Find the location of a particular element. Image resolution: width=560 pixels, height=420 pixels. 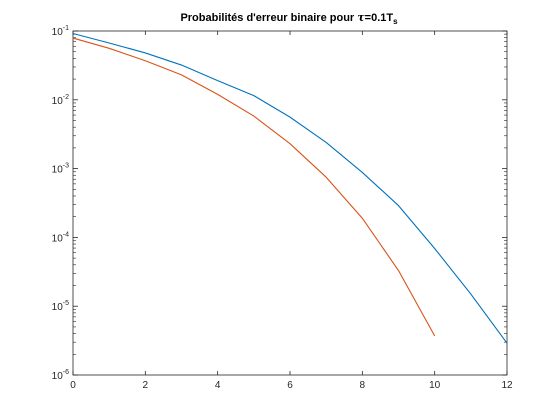

x-tick-label: 12 is located at coordinates (507, 385).